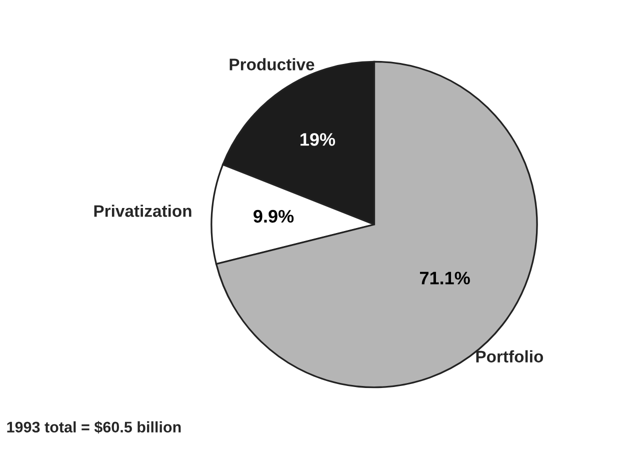 Image resolution: width=628 pixels, height=449 pixels. Describe the element at coordinates (272, 64) in the screenshot. I see `slice-label: Productive` at that location.